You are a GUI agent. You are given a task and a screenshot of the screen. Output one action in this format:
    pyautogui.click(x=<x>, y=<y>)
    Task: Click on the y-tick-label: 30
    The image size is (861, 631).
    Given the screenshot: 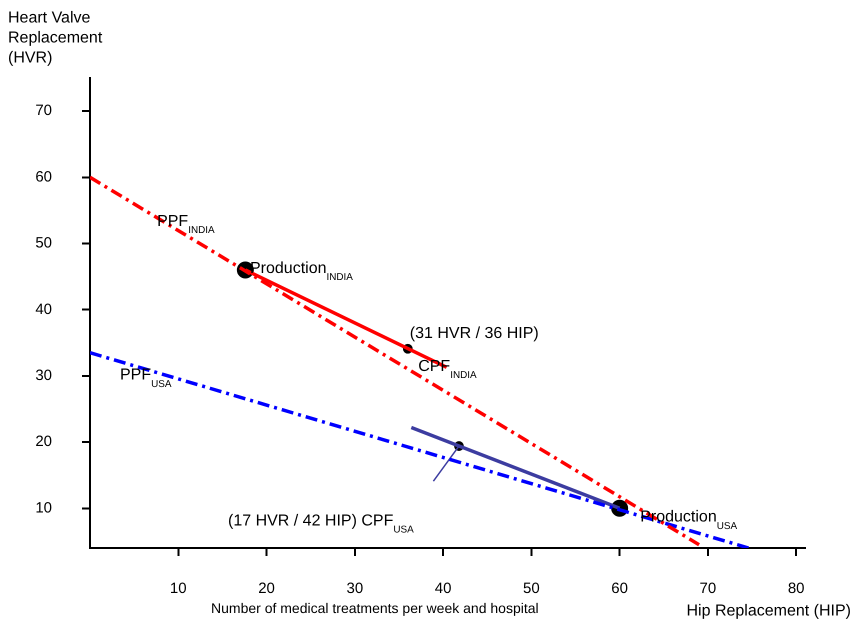 What is the action you would take?
    pyautogui.click(x=43, y=375)
    